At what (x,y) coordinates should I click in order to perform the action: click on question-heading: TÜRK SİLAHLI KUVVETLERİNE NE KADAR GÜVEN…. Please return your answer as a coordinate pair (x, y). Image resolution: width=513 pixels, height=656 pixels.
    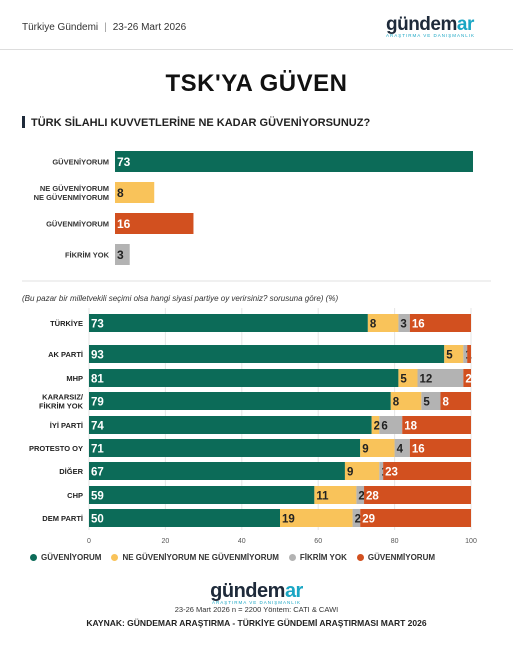
    Looking at the image, I should click on (196, 122).